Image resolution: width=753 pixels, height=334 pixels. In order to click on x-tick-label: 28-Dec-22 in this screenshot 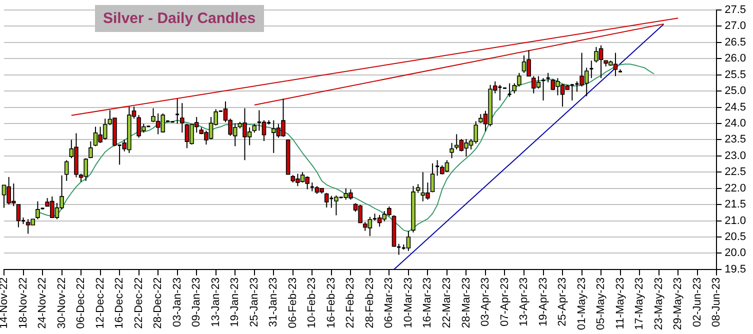, I will do `click(158, 303)`.